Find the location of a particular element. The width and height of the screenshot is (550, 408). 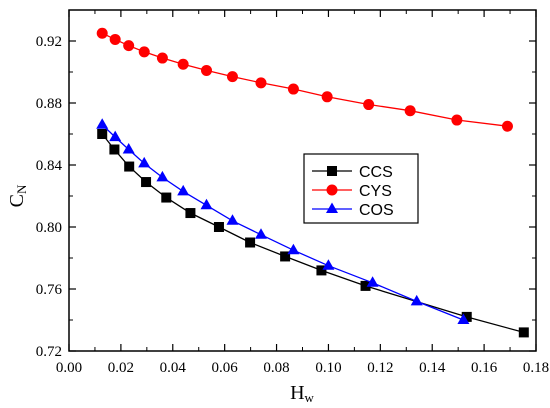

legend-marker-triangle is located at coordinates (332, 207).